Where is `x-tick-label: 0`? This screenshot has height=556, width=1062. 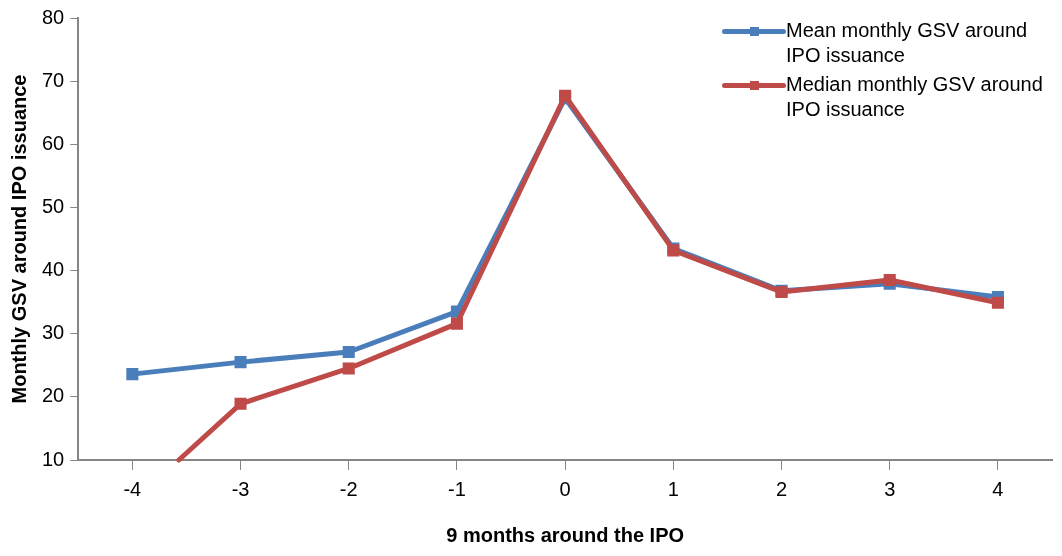
x-tick-label: 0 is located at coordinates (565, 488).